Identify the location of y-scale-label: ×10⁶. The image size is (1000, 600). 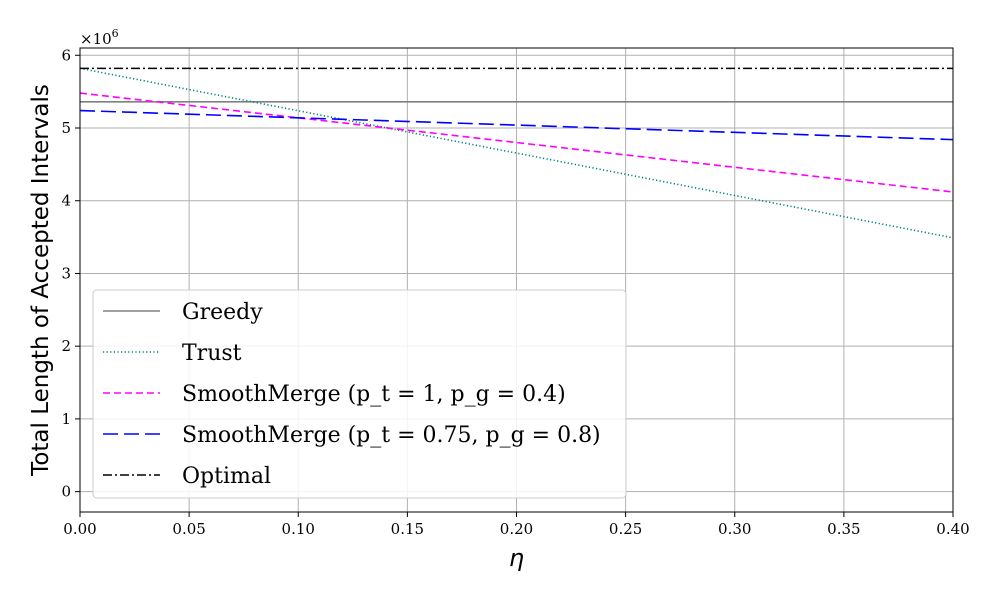
(99, 37).